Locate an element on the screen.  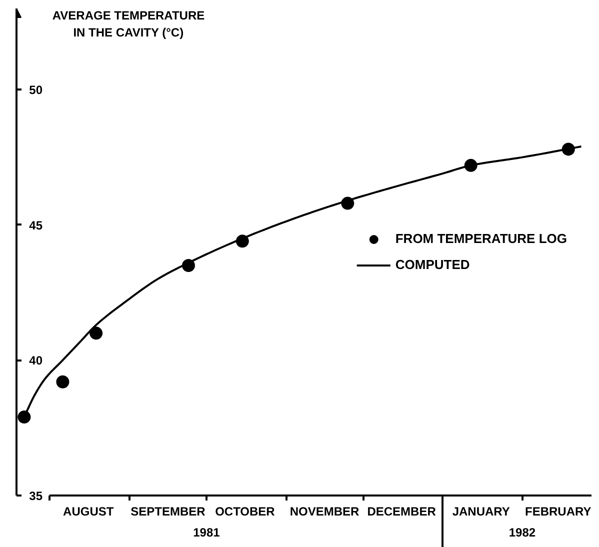
x-tick-label: NOVEMBER is located at coordinates (325, 511).